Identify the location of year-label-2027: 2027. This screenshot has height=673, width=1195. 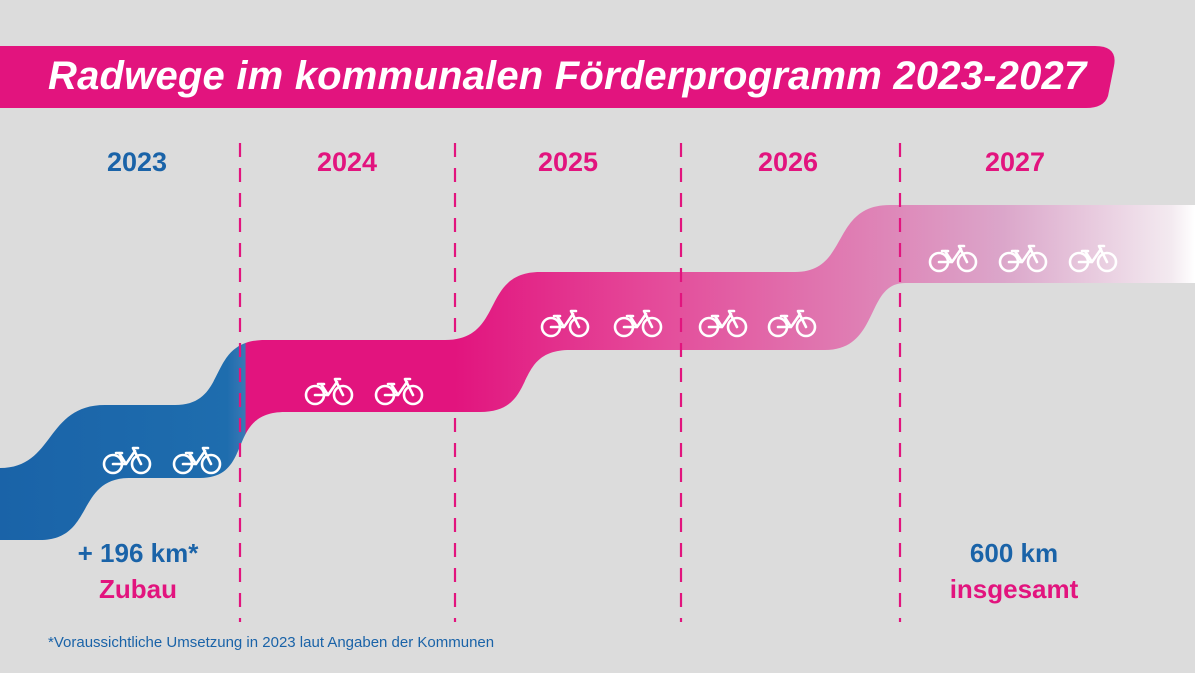
(1015, 162).